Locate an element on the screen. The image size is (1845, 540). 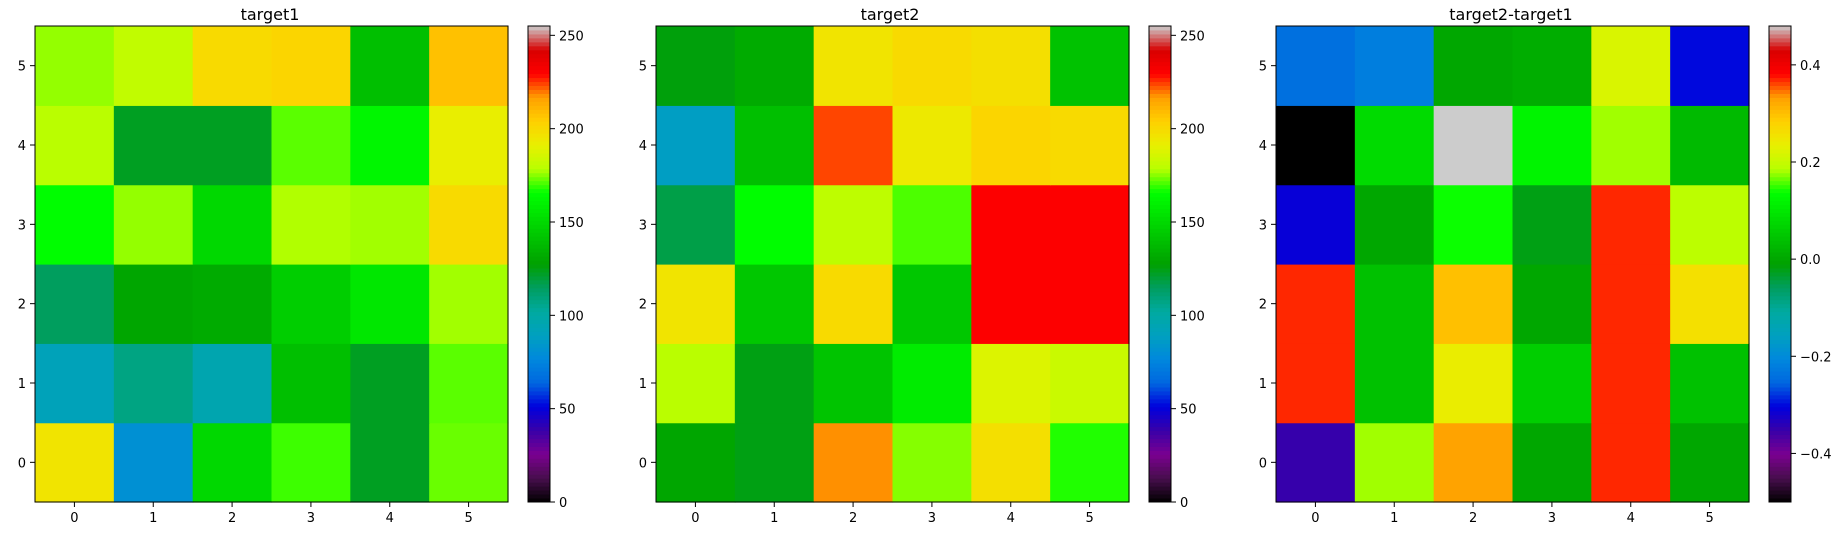
colorbar-frame is located at coordinates (539, 264).